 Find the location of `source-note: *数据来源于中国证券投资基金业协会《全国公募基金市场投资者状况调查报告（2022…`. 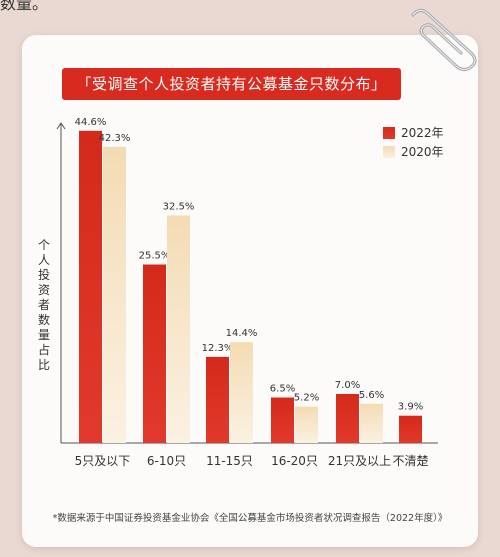

source-note: *数据来源于中国证券投资基金业协会《全国公募基金市场投资者状况调查报告（2022… is located at coordinates (250, 518).